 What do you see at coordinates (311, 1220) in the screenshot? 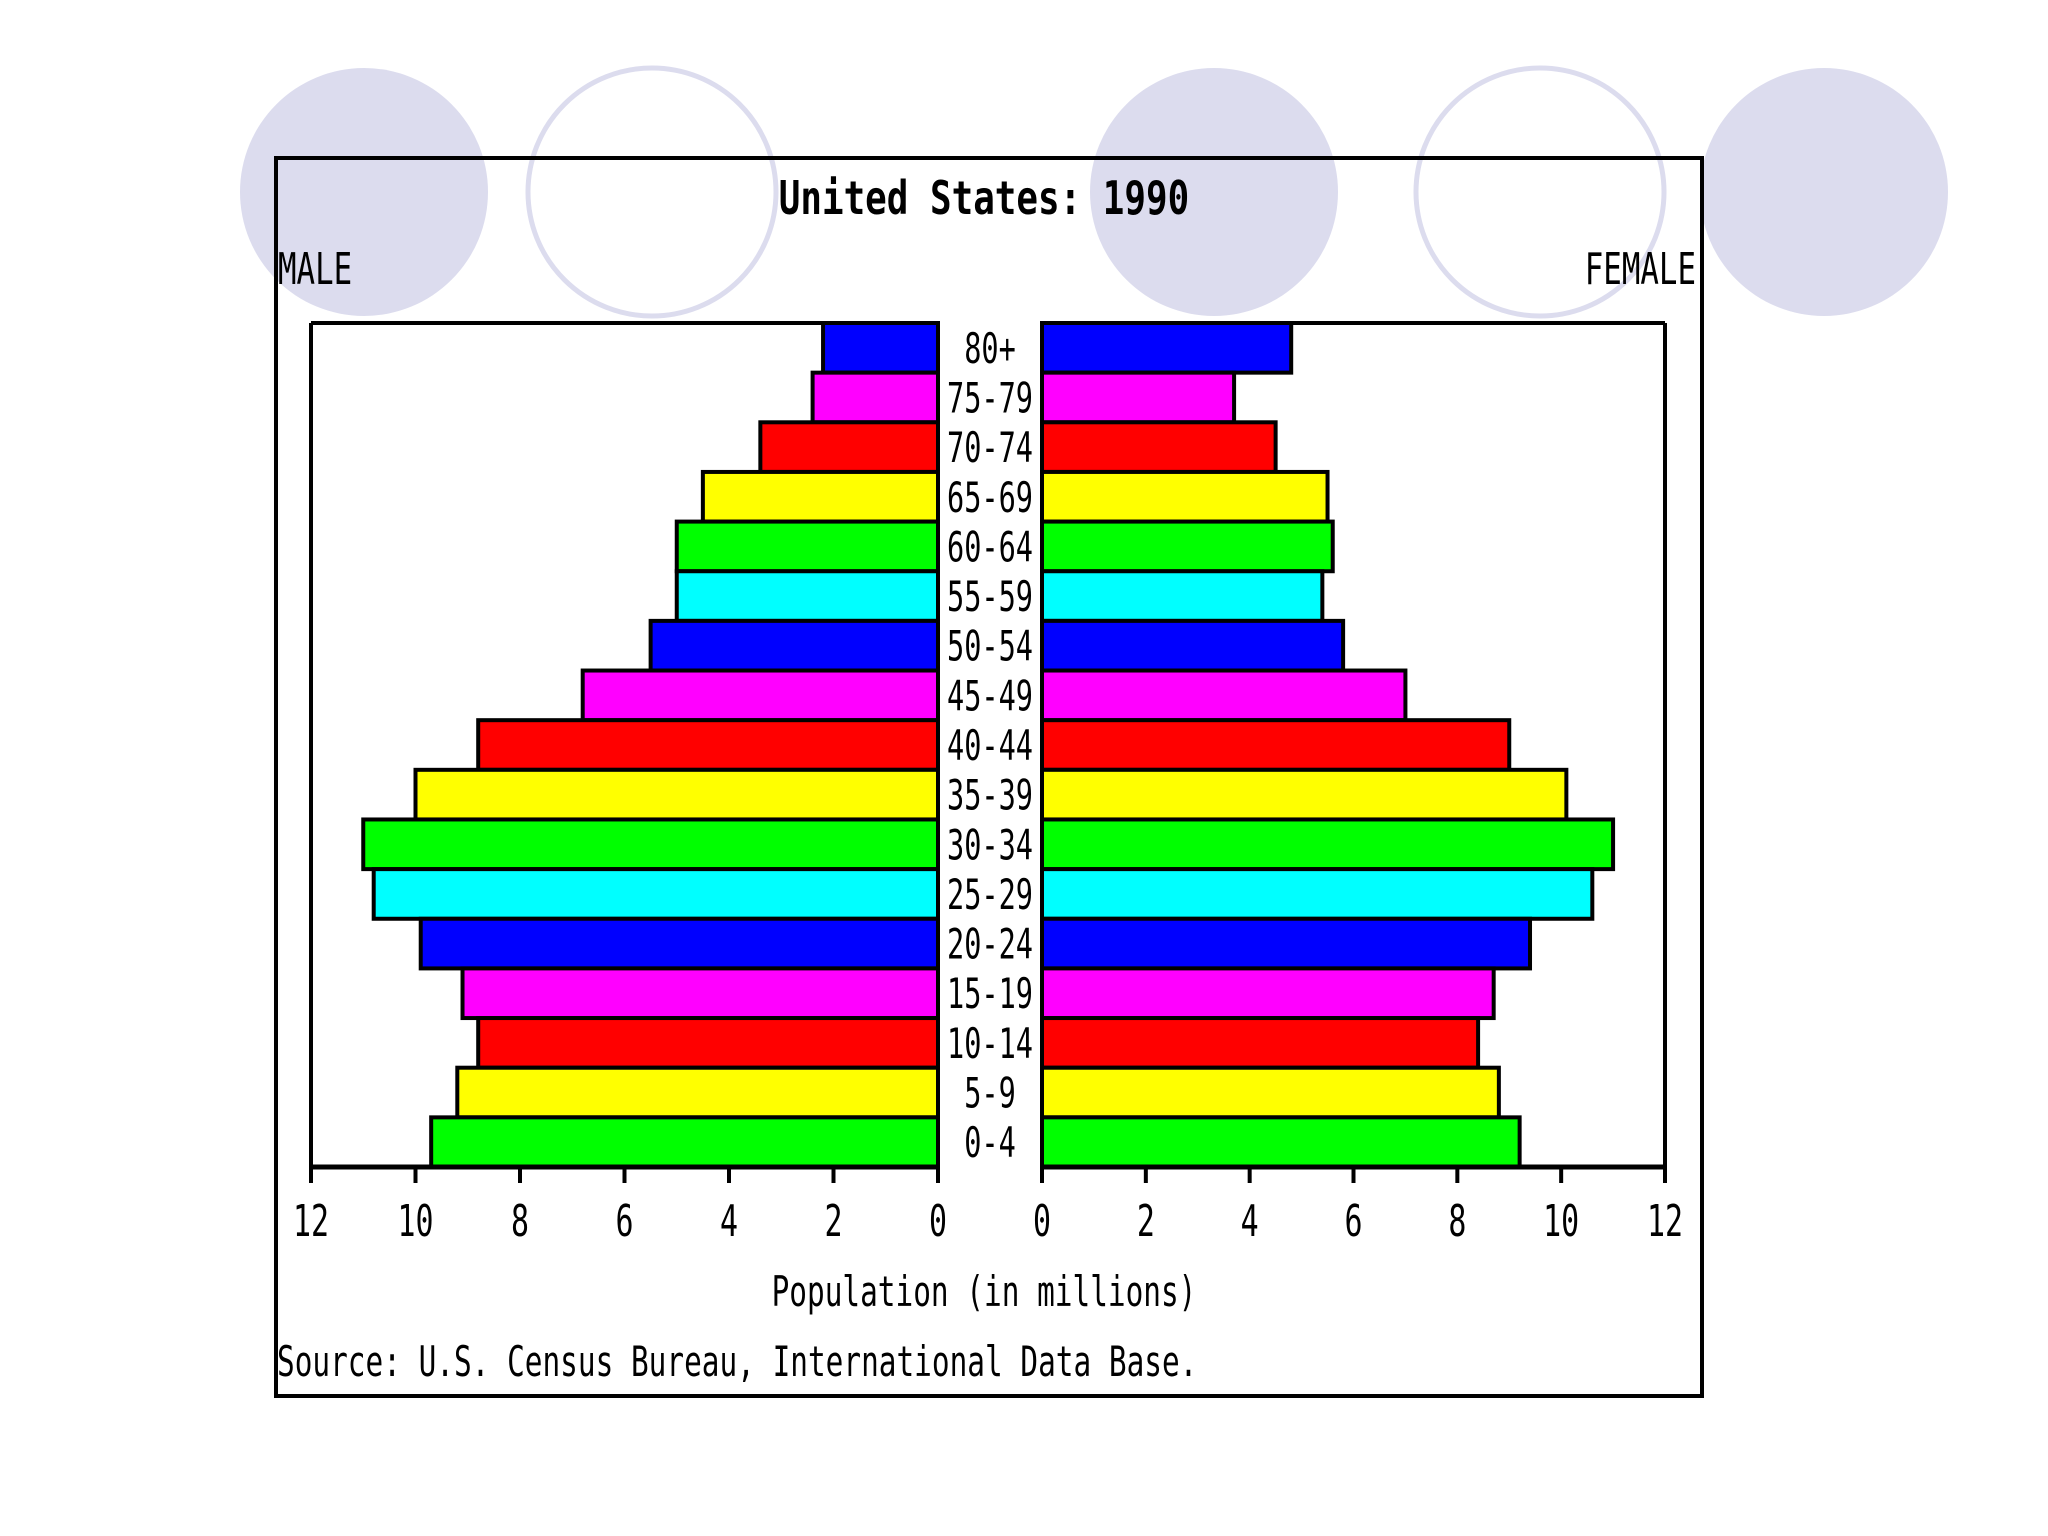
I see `male-x-tick-label: 12` at bounding box center [311, 1220].